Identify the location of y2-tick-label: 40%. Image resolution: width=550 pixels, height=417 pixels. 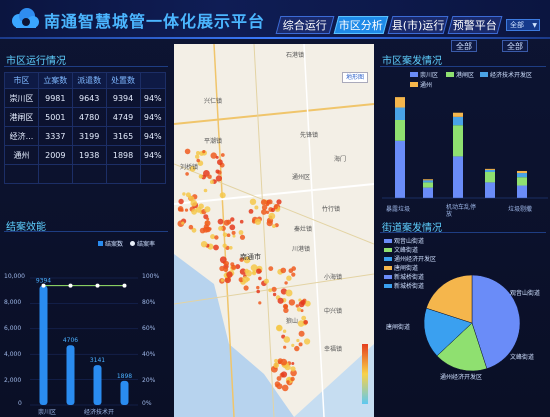
(149, 354).